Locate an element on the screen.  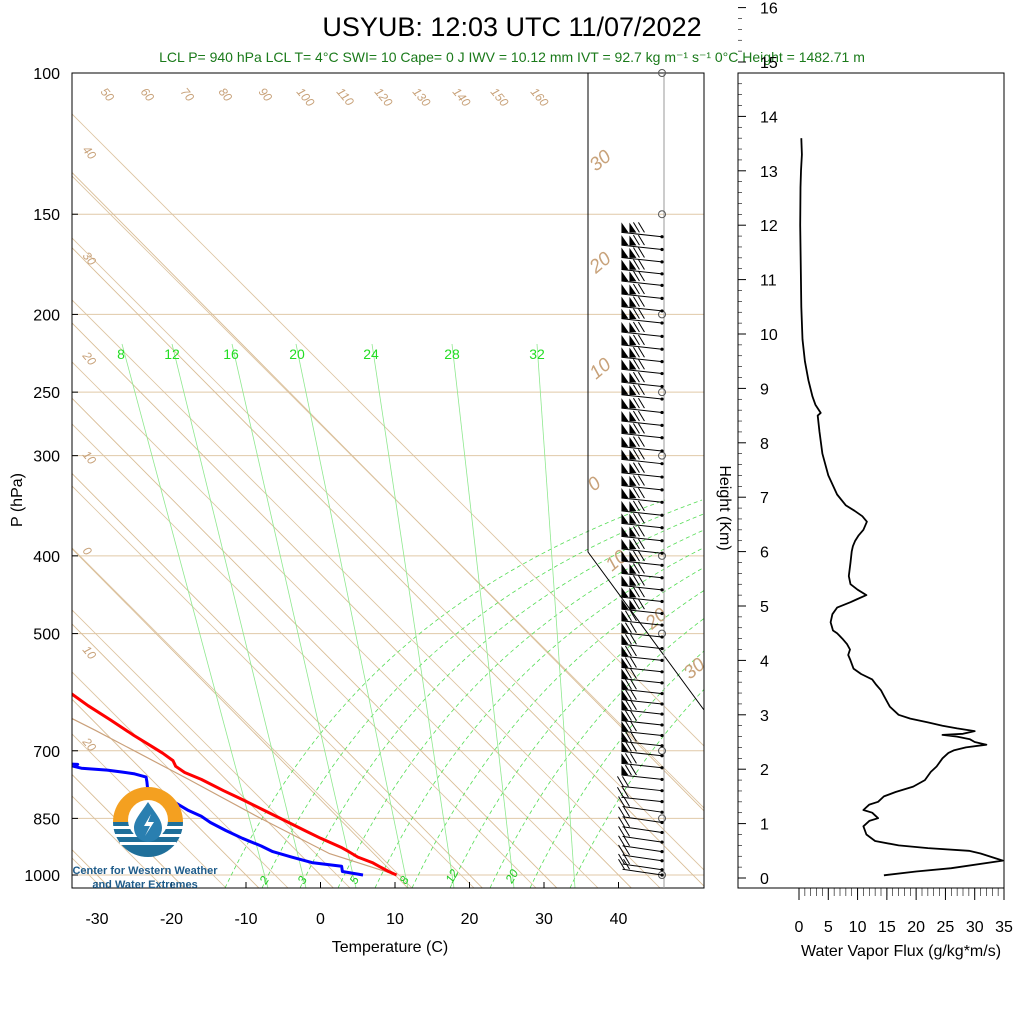
pressure-tick-label: 250 is located at coordinates (46, 393).